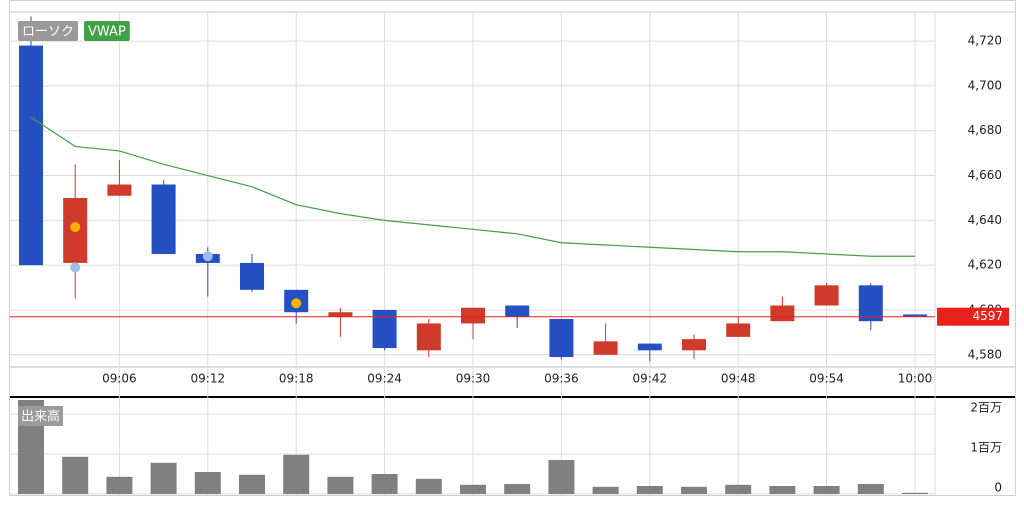 This screenshot has width=1024, height=508. Describe the element at coordinates (985, 354) in the screenshot. I see `y-tick-label: 4,580` at that location.